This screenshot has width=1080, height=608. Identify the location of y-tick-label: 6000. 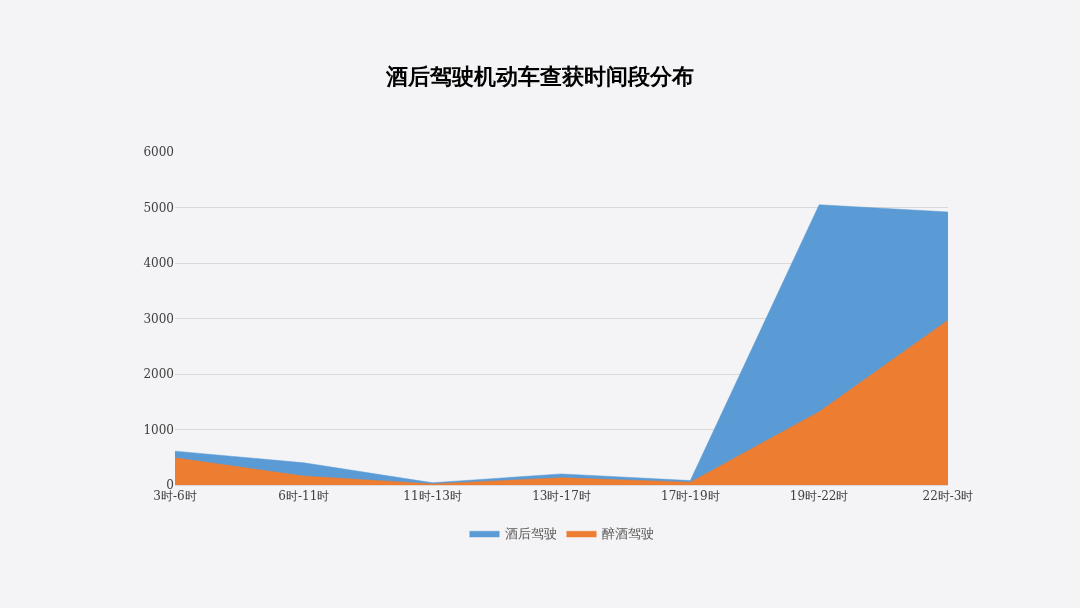
(158, 152).